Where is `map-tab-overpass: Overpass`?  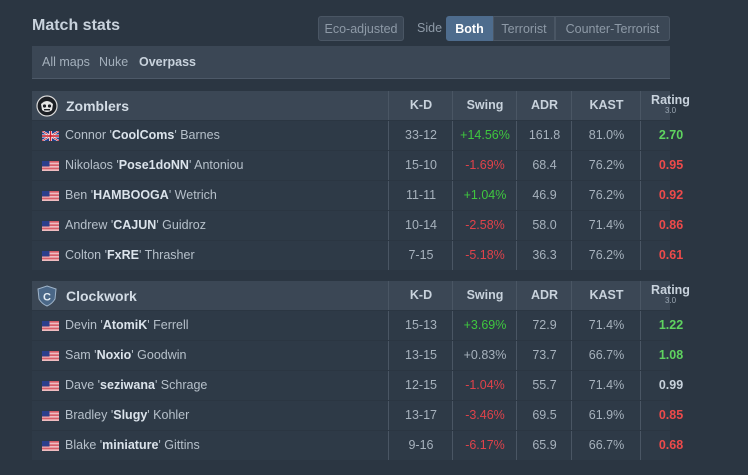
map-tab-overpass: Overpass is located at coordinates (167, 62).